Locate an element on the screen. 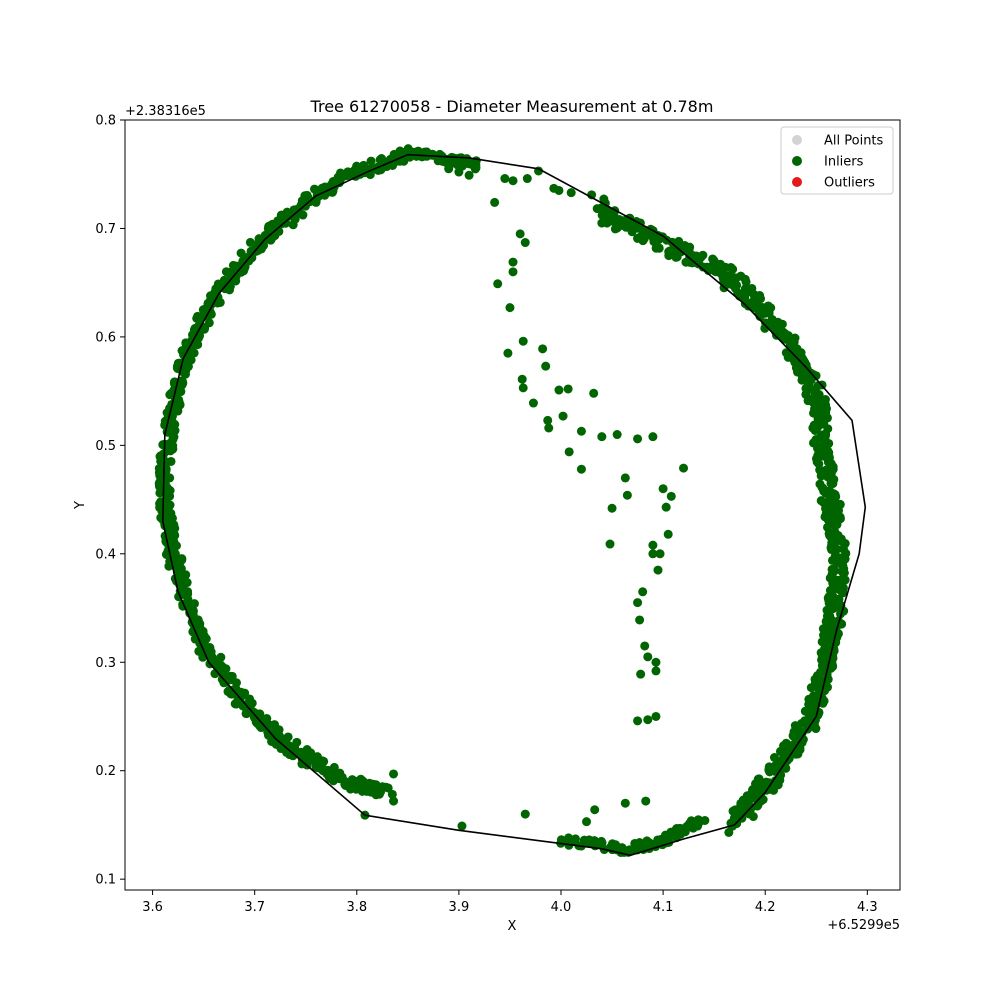 The height and width of the screenshot is (1000, 1000). y-tick-label: 0.5 is located at coordinates (105, 446).